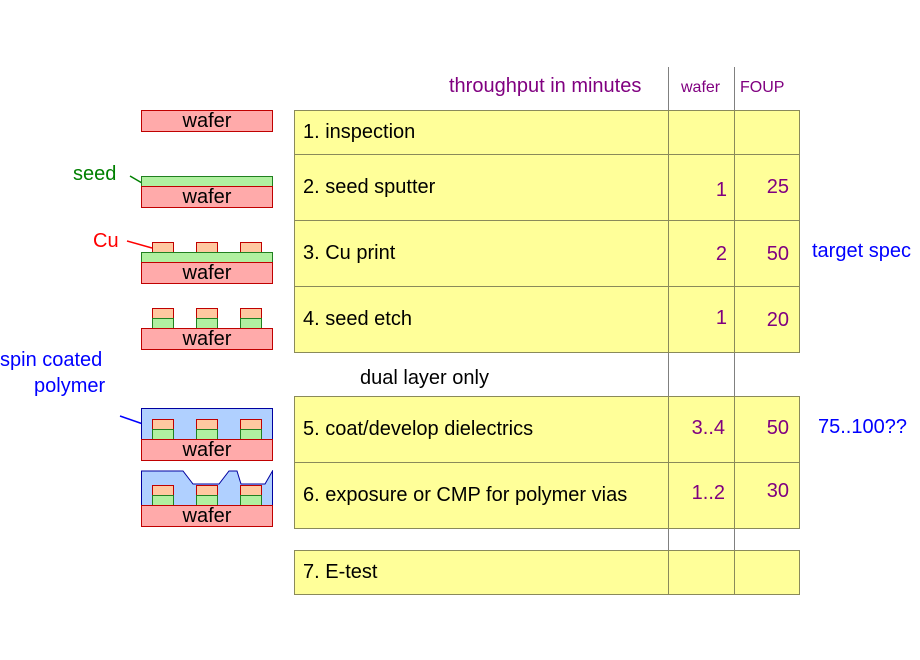 The height and width of the screenshot is (660, 920). What do you see at coordinates (207, 516) in the screenshot?
I see `wafer-6: wafer` at bounding box center [207, 516].